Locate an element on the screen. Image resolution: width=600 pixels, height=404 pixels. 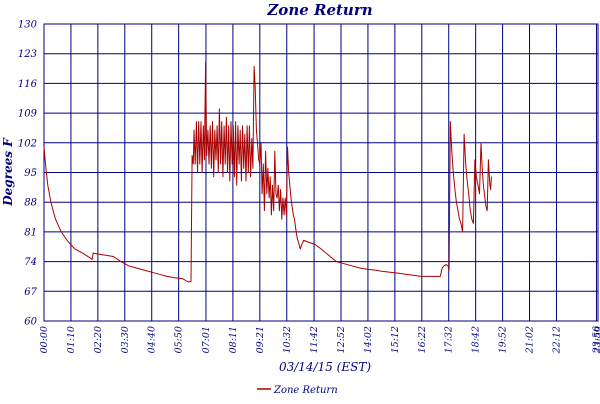
x-tick-label: 18:42 is located at coordinates (476, 339).